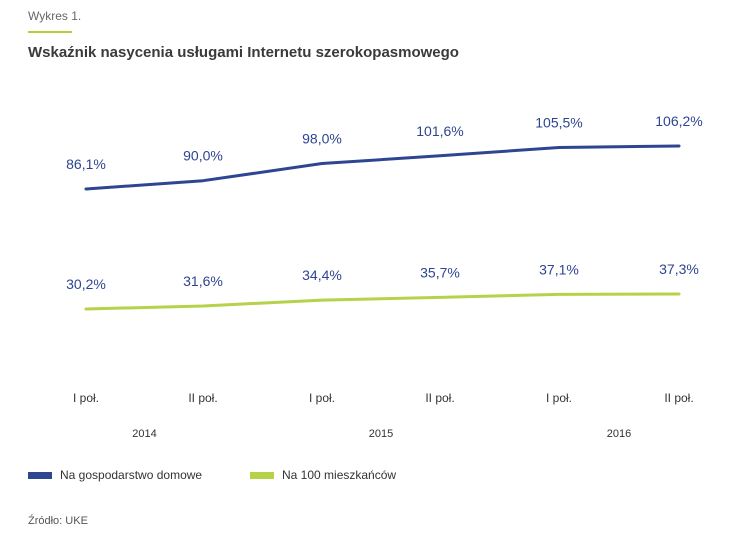  Describe the element at coordinates (86, 164) in the screenshot. I see `data-label: 86,1%` at that location.